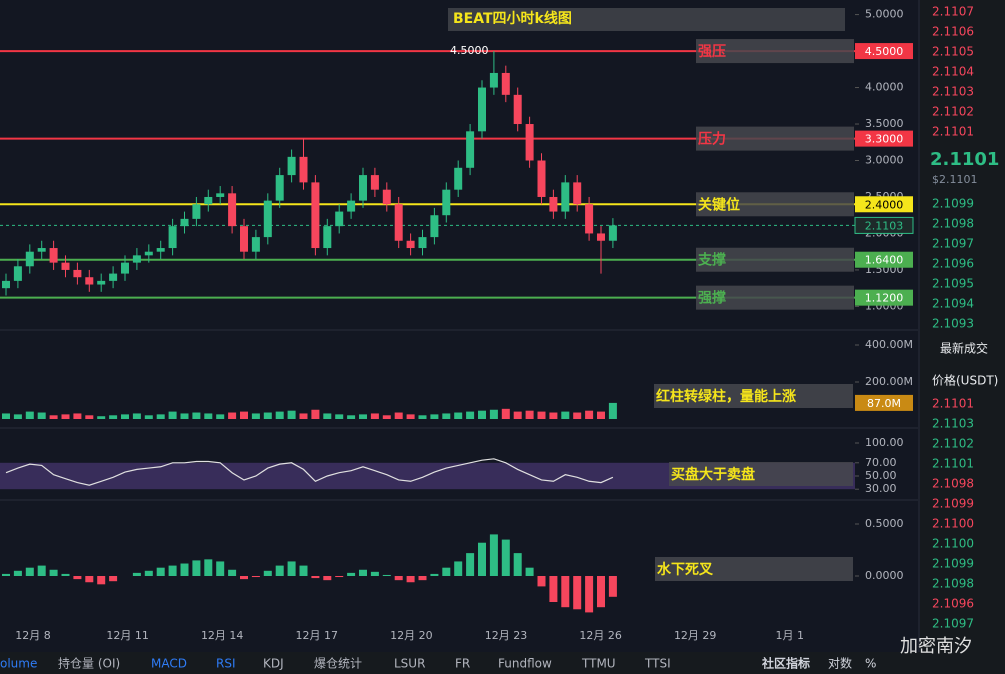 This screenshot has width=1005, height=674. What do you see at coordinates (462, 664) in the screenshot?
I see `indicator-tab: FR` at bounding box center [462, 664].